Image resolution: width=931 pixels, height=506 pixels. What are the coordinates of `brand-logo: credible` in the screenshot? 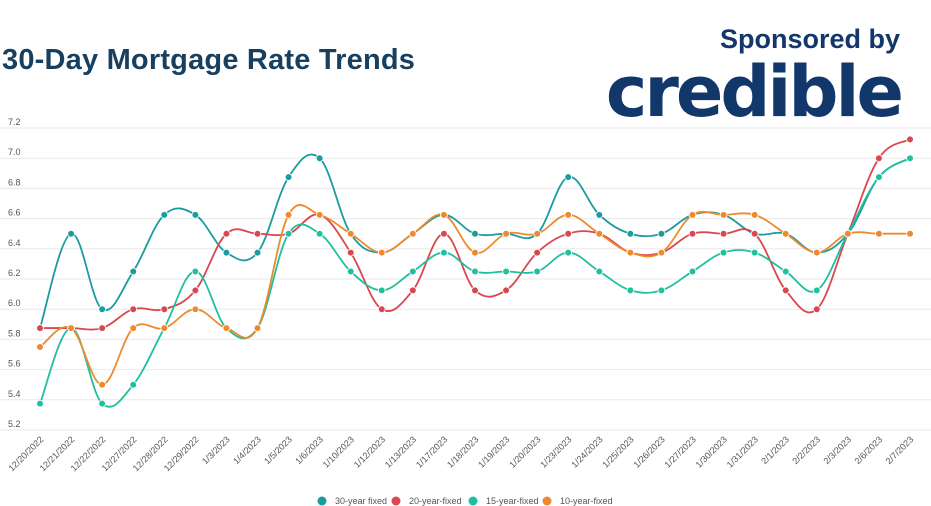 It's located at (754, 92).